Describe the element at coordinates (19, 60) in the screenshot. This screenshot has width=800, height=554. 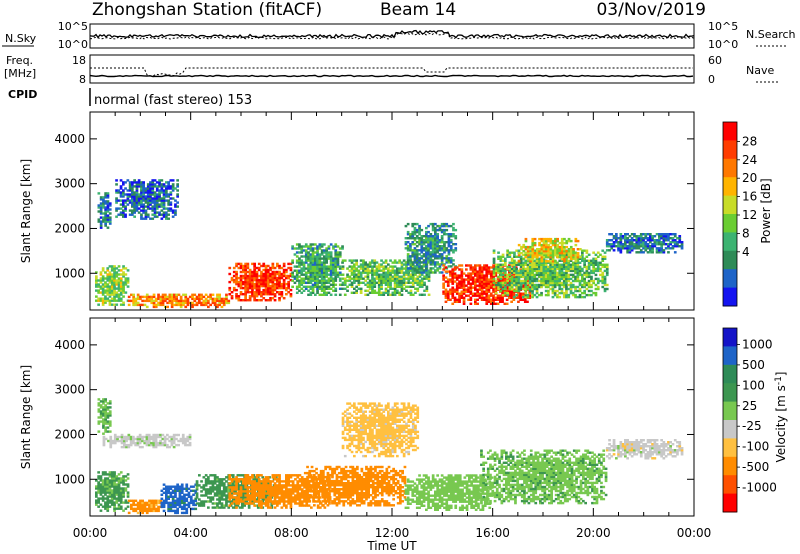
I see `freq-label: Freq.` at that location.